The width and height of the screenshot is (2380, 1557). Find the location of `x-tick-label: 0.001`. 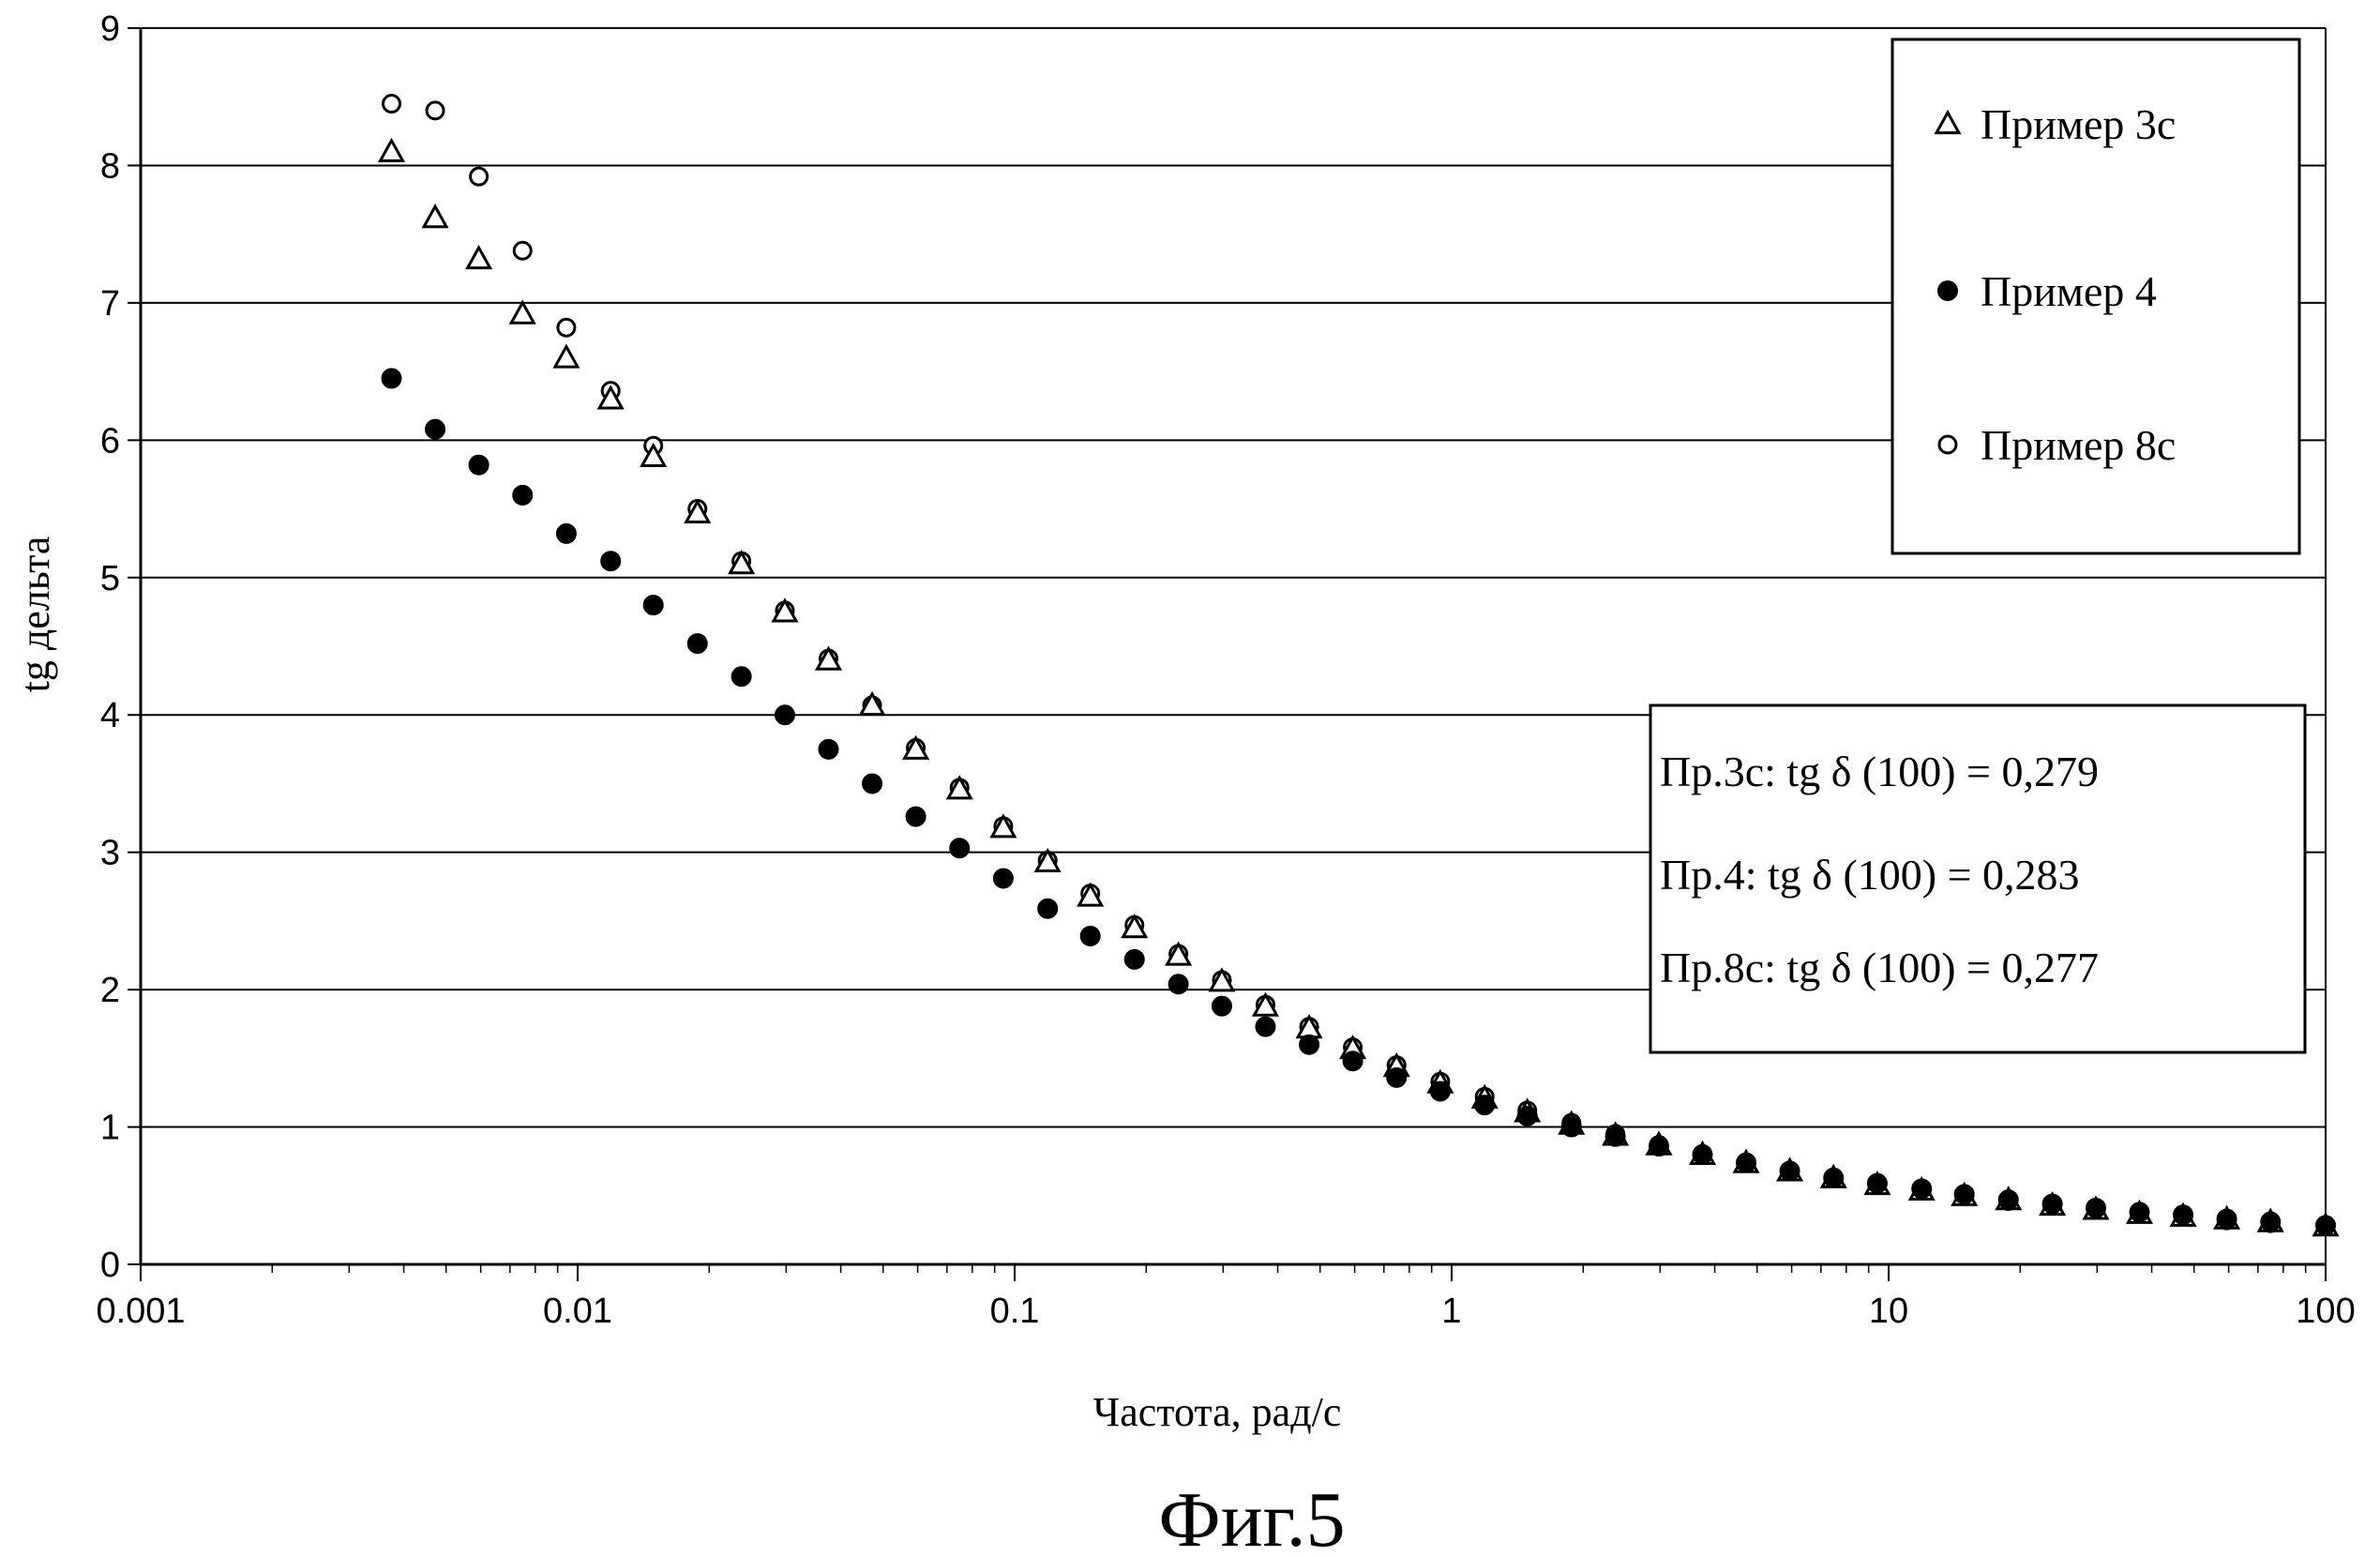

x-tick-label: 0.001 is located at coordinates (140, 1311).